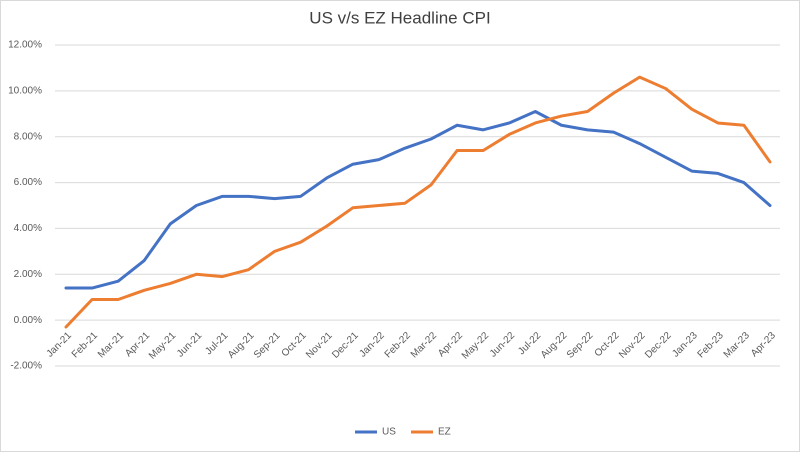  Describe the element at coordinates (28, 228) in the screenshot. I see `y-tick-label: 4.00%` at that location.